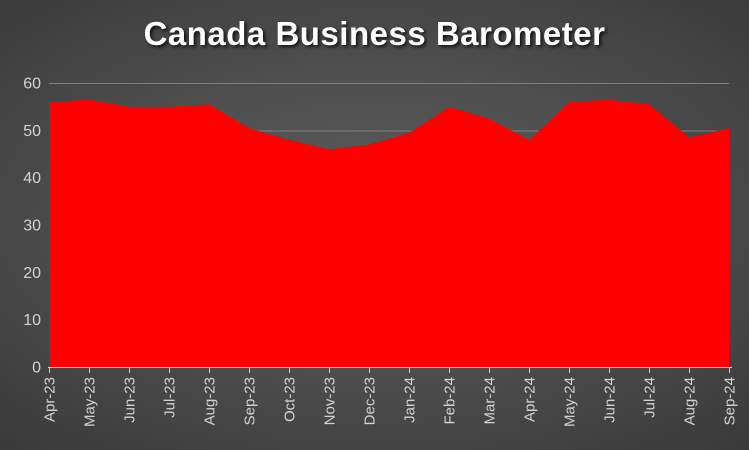 The width and height of the screenshot is (749, 450). Describe the element at coordinates (32, 273) in the screenshot. I see `y-axis-label: 20` at that location.